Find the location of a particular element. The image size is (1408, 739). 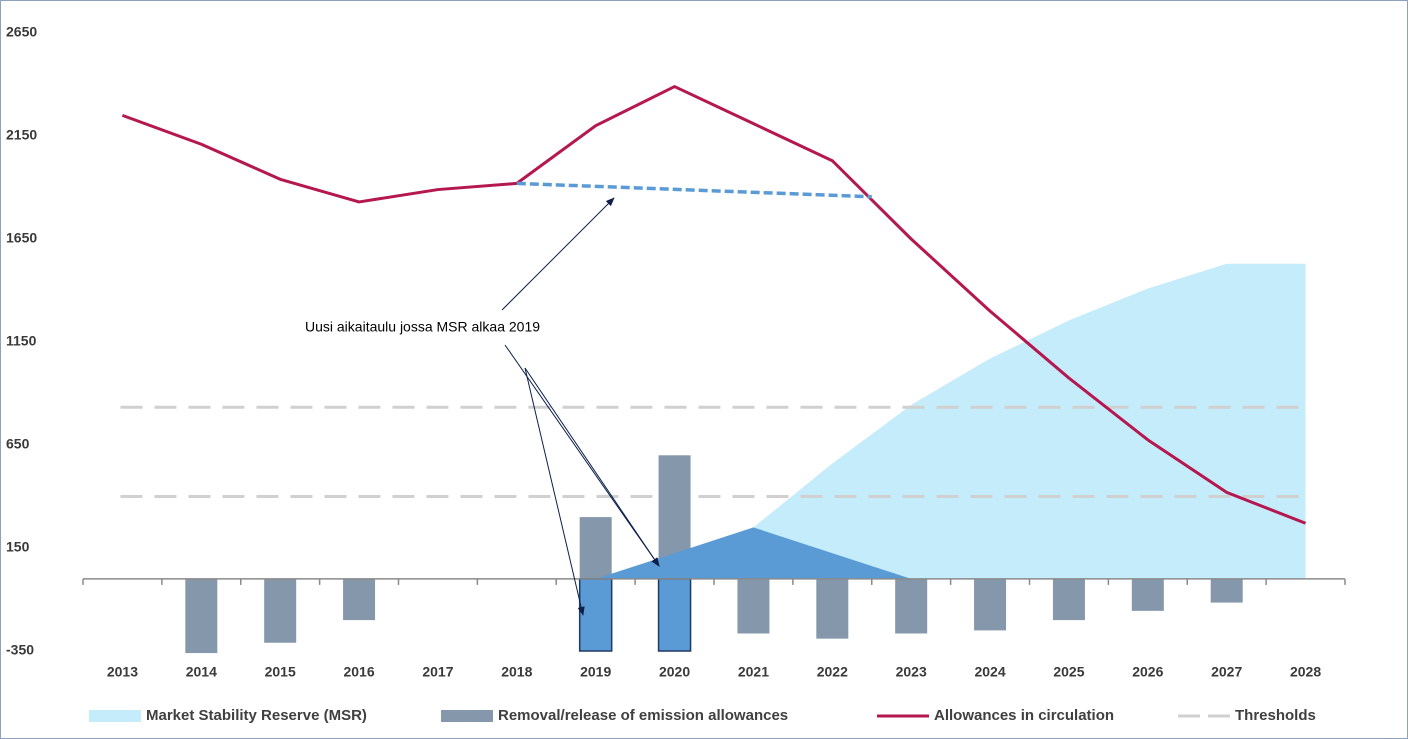

legend-label: Allowances in circulation is located at coordinates (1024, 715).